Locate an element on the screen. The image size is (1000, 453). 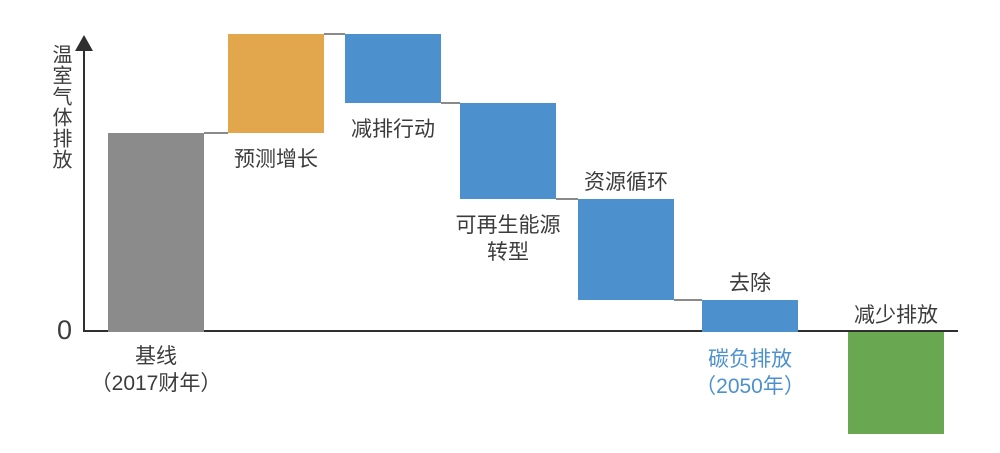
bar-label-projected-growth: 预测增长 is located at coordinates (276, 159).